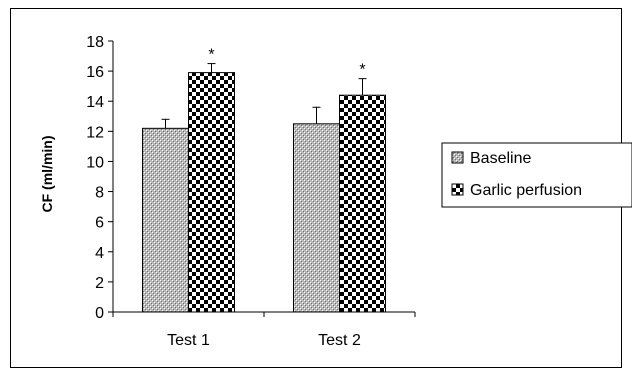 This screenshot has height=378, width=632. What do you see at coordinates (99, 193) in the screenshot?
I see `y-tick-label: 8` at bounding box center [99, 193].